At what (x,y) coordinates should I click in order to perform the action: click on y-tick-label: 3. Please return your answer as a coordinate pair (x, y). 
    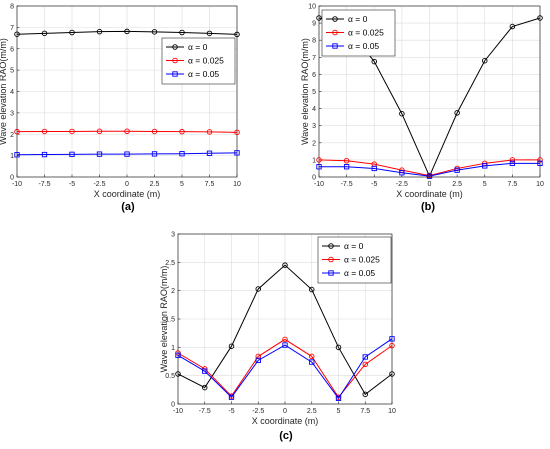
    Looking at the image, I should click on (314, 126).